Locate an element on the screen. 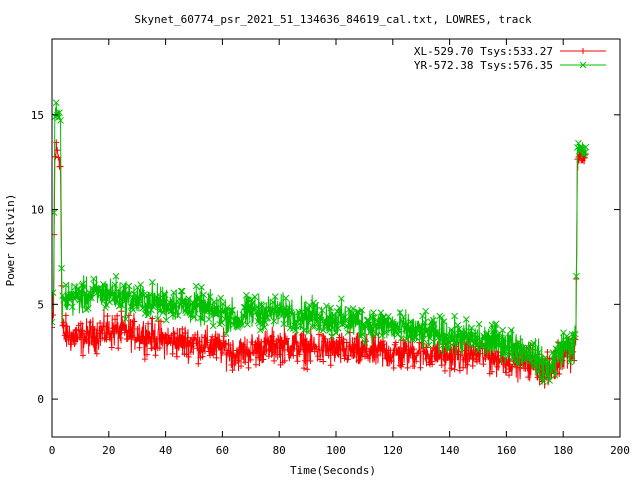 This screenshot has width=640, height=480. legend-label: XL-529.70 Tsys:533.27 is located at coordinates (483, 51).